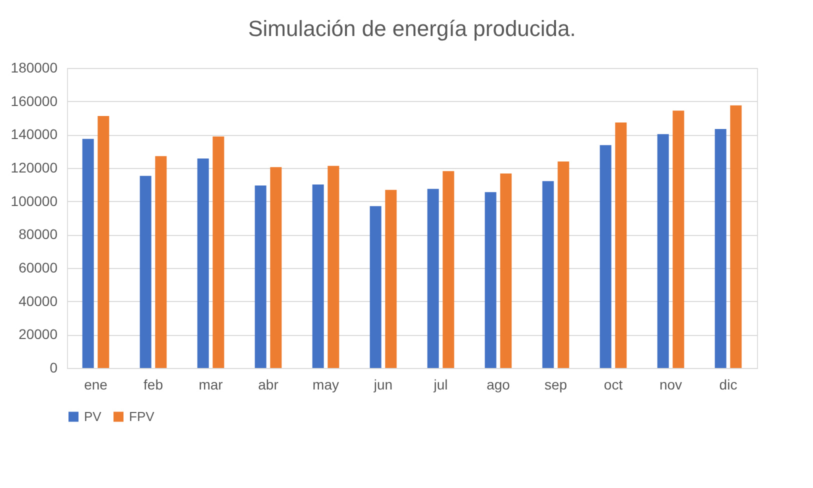  I want to click on y-tick-label: 180000, so click(34, 68).